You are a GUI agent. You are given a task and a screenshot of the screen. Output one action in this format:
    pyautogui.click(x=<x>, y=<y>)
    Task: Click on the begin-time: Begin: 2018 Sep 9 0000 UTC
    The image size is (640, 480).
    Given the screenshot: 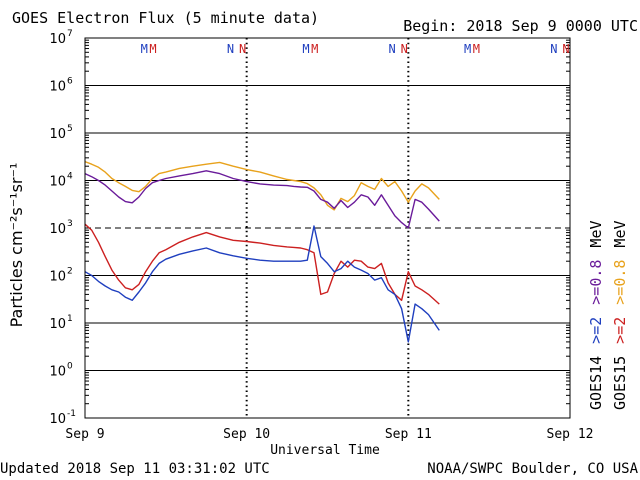 What is the action you would take?
    pyautogui.click(x=520, y=26)
    